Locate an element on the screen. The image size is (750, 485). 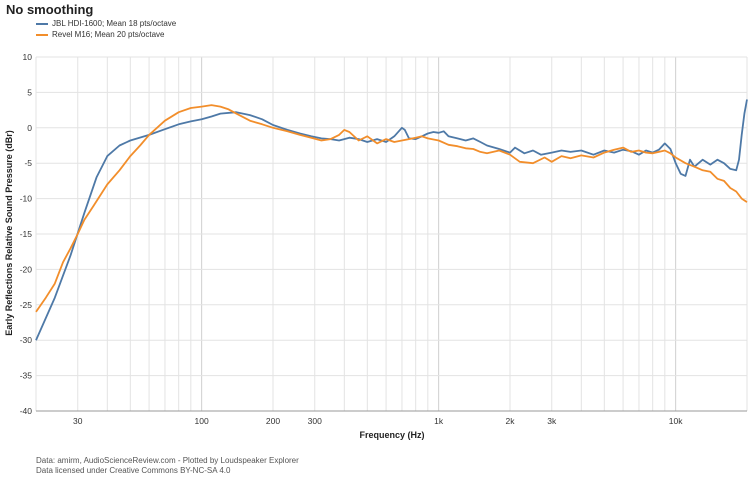
y-tick-label: 10 is located at coordinates (28, 57).